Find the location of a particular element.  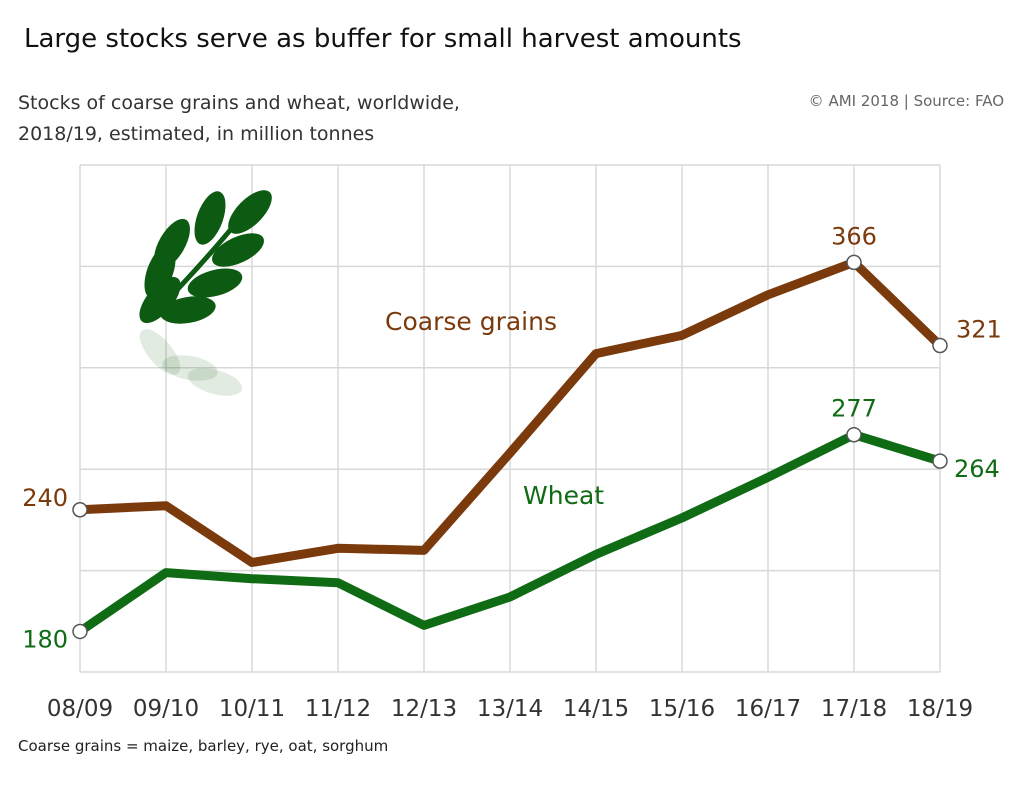

x-tick-label: 08/09 is located at coordinates (80, 709).